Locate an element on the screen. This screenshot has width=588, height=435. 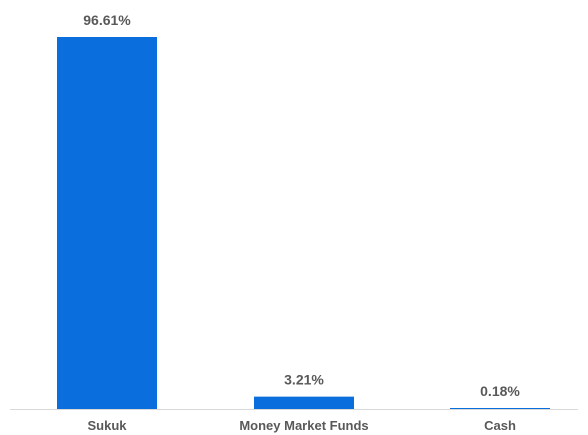
data-label-cash: 0.18% is located at coordinates (500, 391).